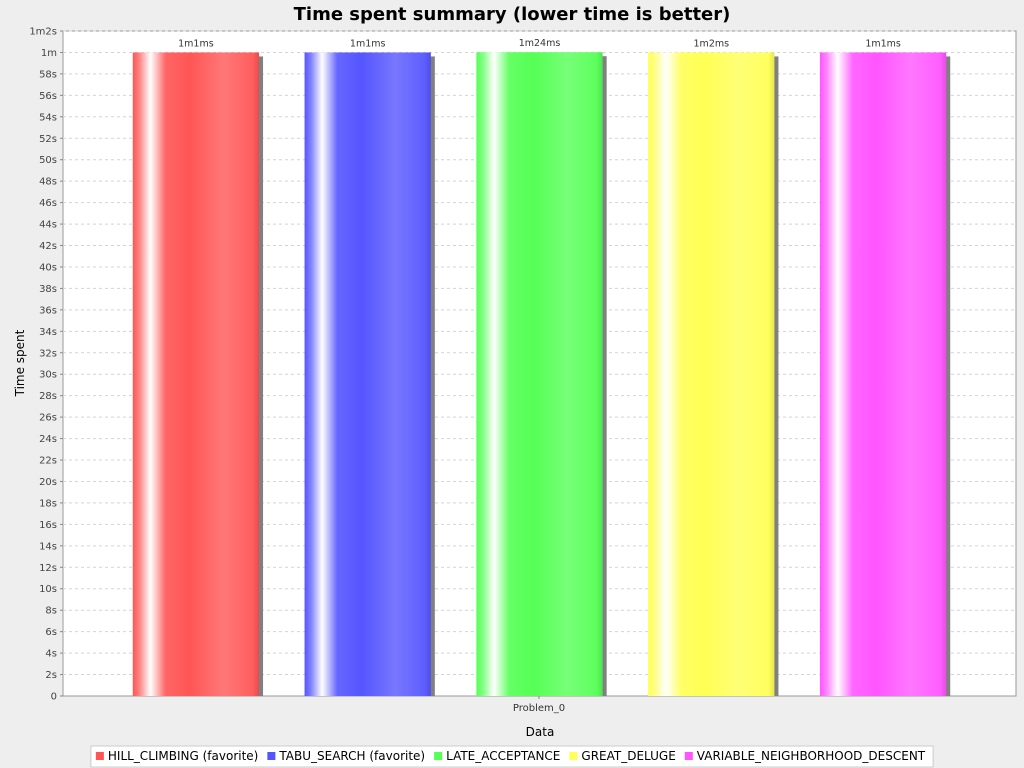  I want to click on bar-value-label: 1m24ms, so click(540, 43).